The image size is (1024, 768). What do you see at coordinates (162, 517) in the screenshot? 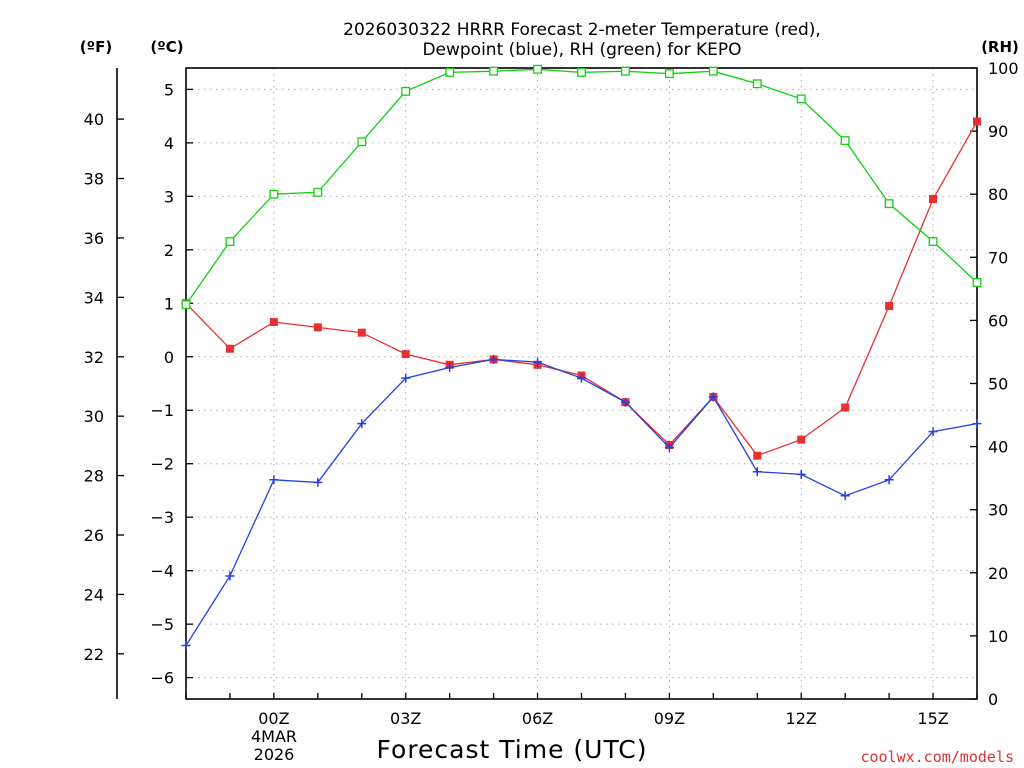
I see `celsius-tick-label: −3` at bounding box center [162, 517].